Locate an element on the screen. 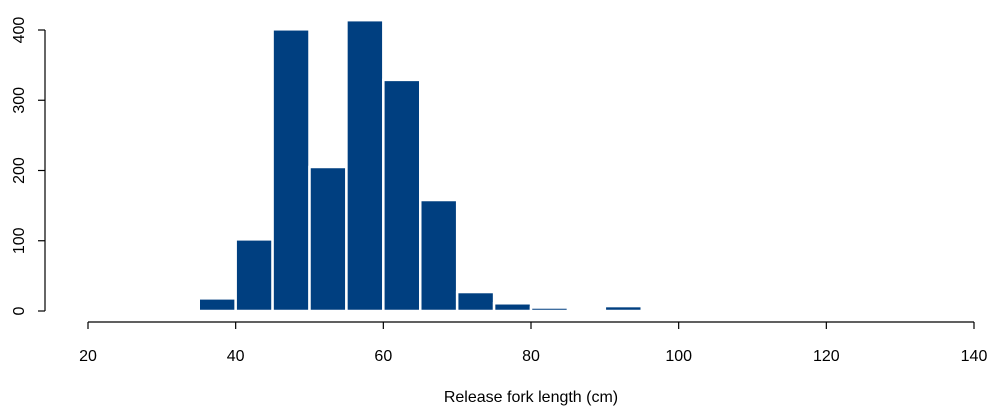 The width and height of the screenshot is (1003, 415). x-tick-label: 40 is located at coordinates (236, 356).